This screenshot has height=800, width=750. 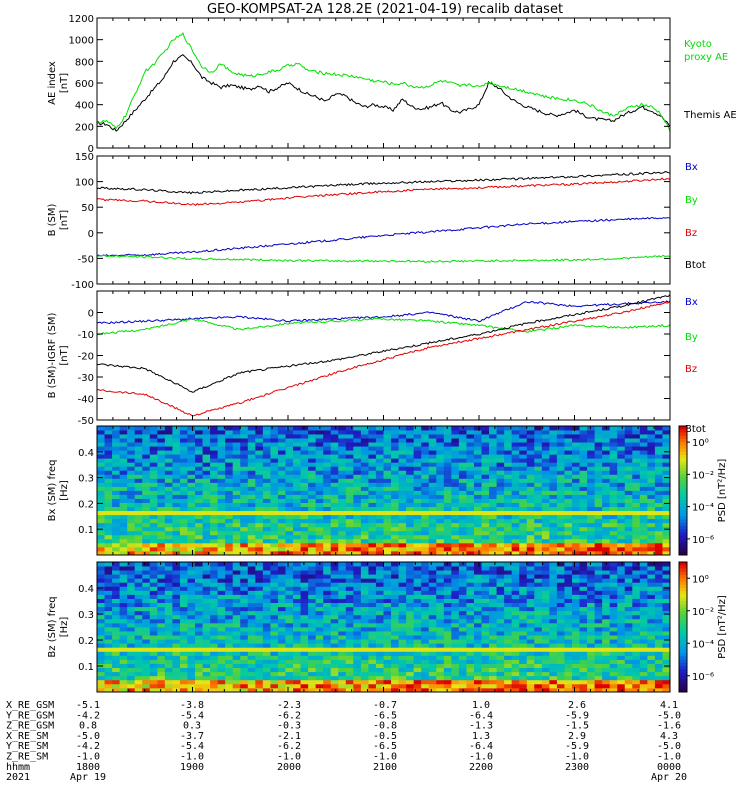 I want to click on ephemeris-cell: 2200, so click(x=481, y=767).